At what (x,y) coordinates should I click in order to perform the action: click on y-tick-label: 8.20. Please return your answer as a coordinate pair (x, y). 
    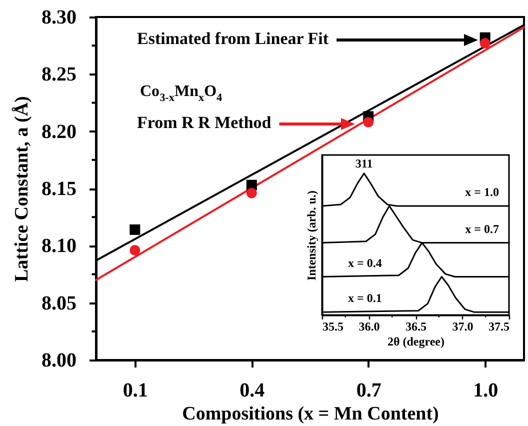
    Looking at the image, I should click on (59, 131).